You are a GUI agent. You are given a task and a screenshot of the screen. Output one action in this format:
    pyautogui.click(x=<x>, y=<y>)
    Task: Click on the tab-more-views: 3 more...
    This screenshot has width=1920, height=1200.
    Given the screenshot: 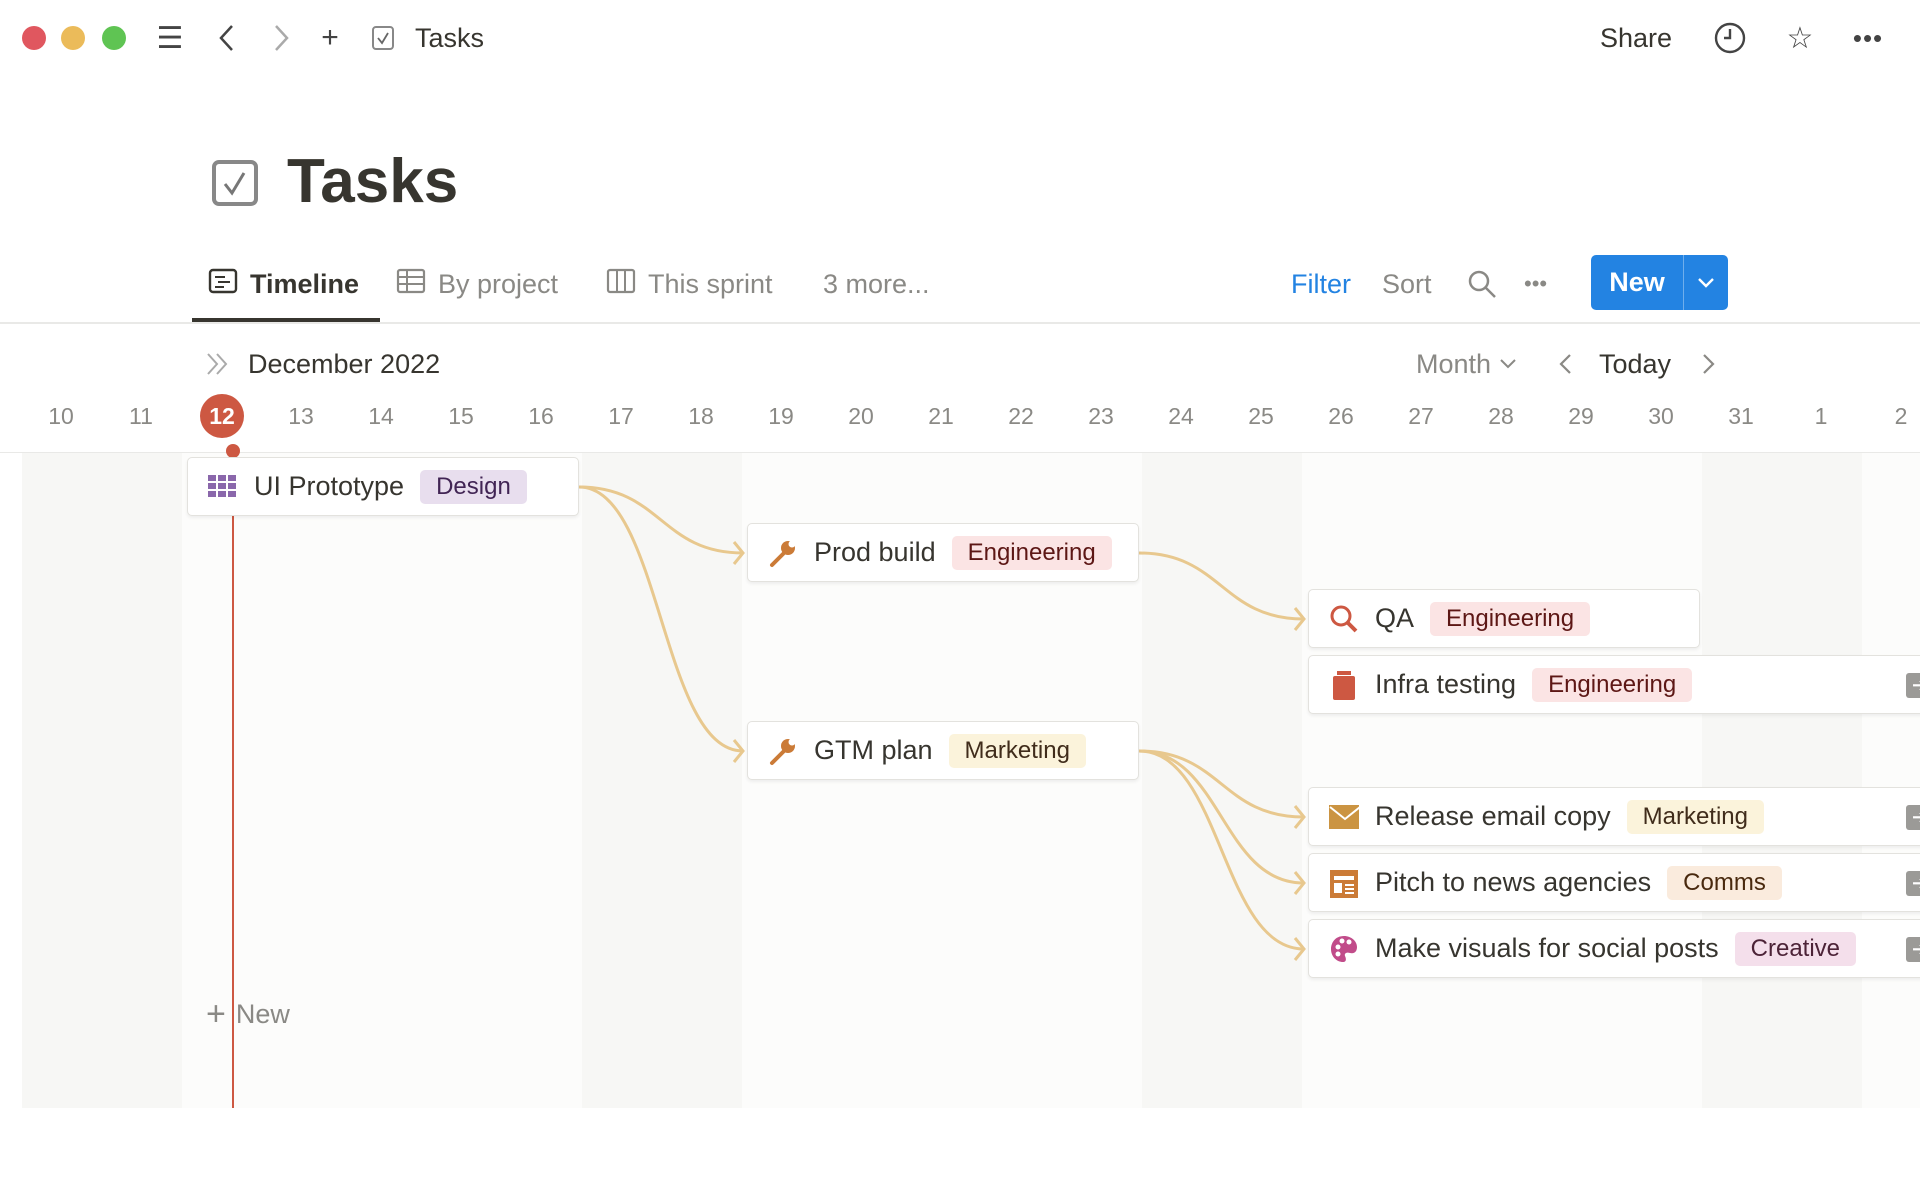 What is the action you would take?
    pyautogui.click(x=876, y=284)
    